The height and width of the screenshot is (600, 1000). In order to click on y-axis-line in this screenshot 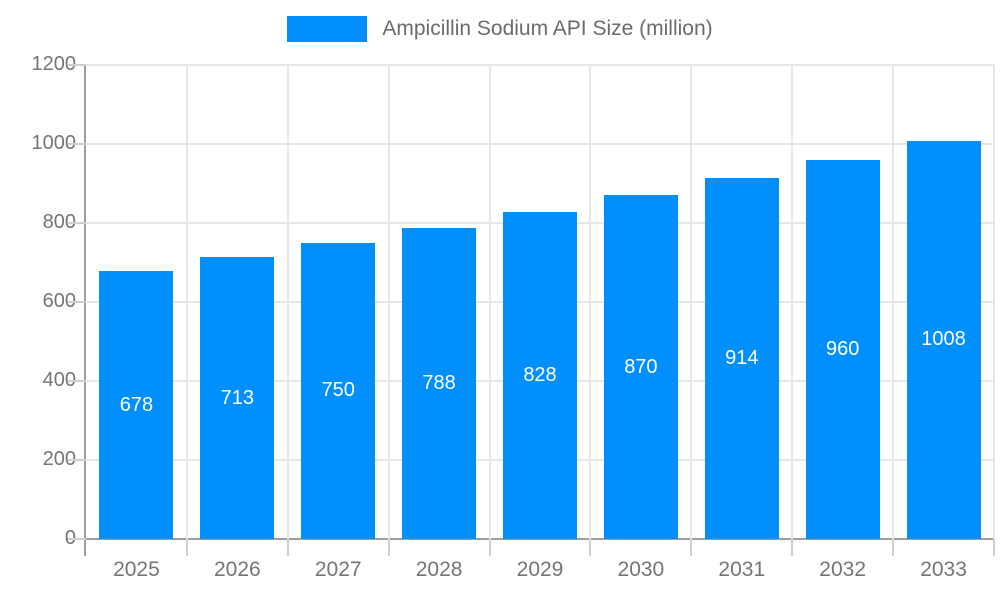, I will do `click(85, 310)`.